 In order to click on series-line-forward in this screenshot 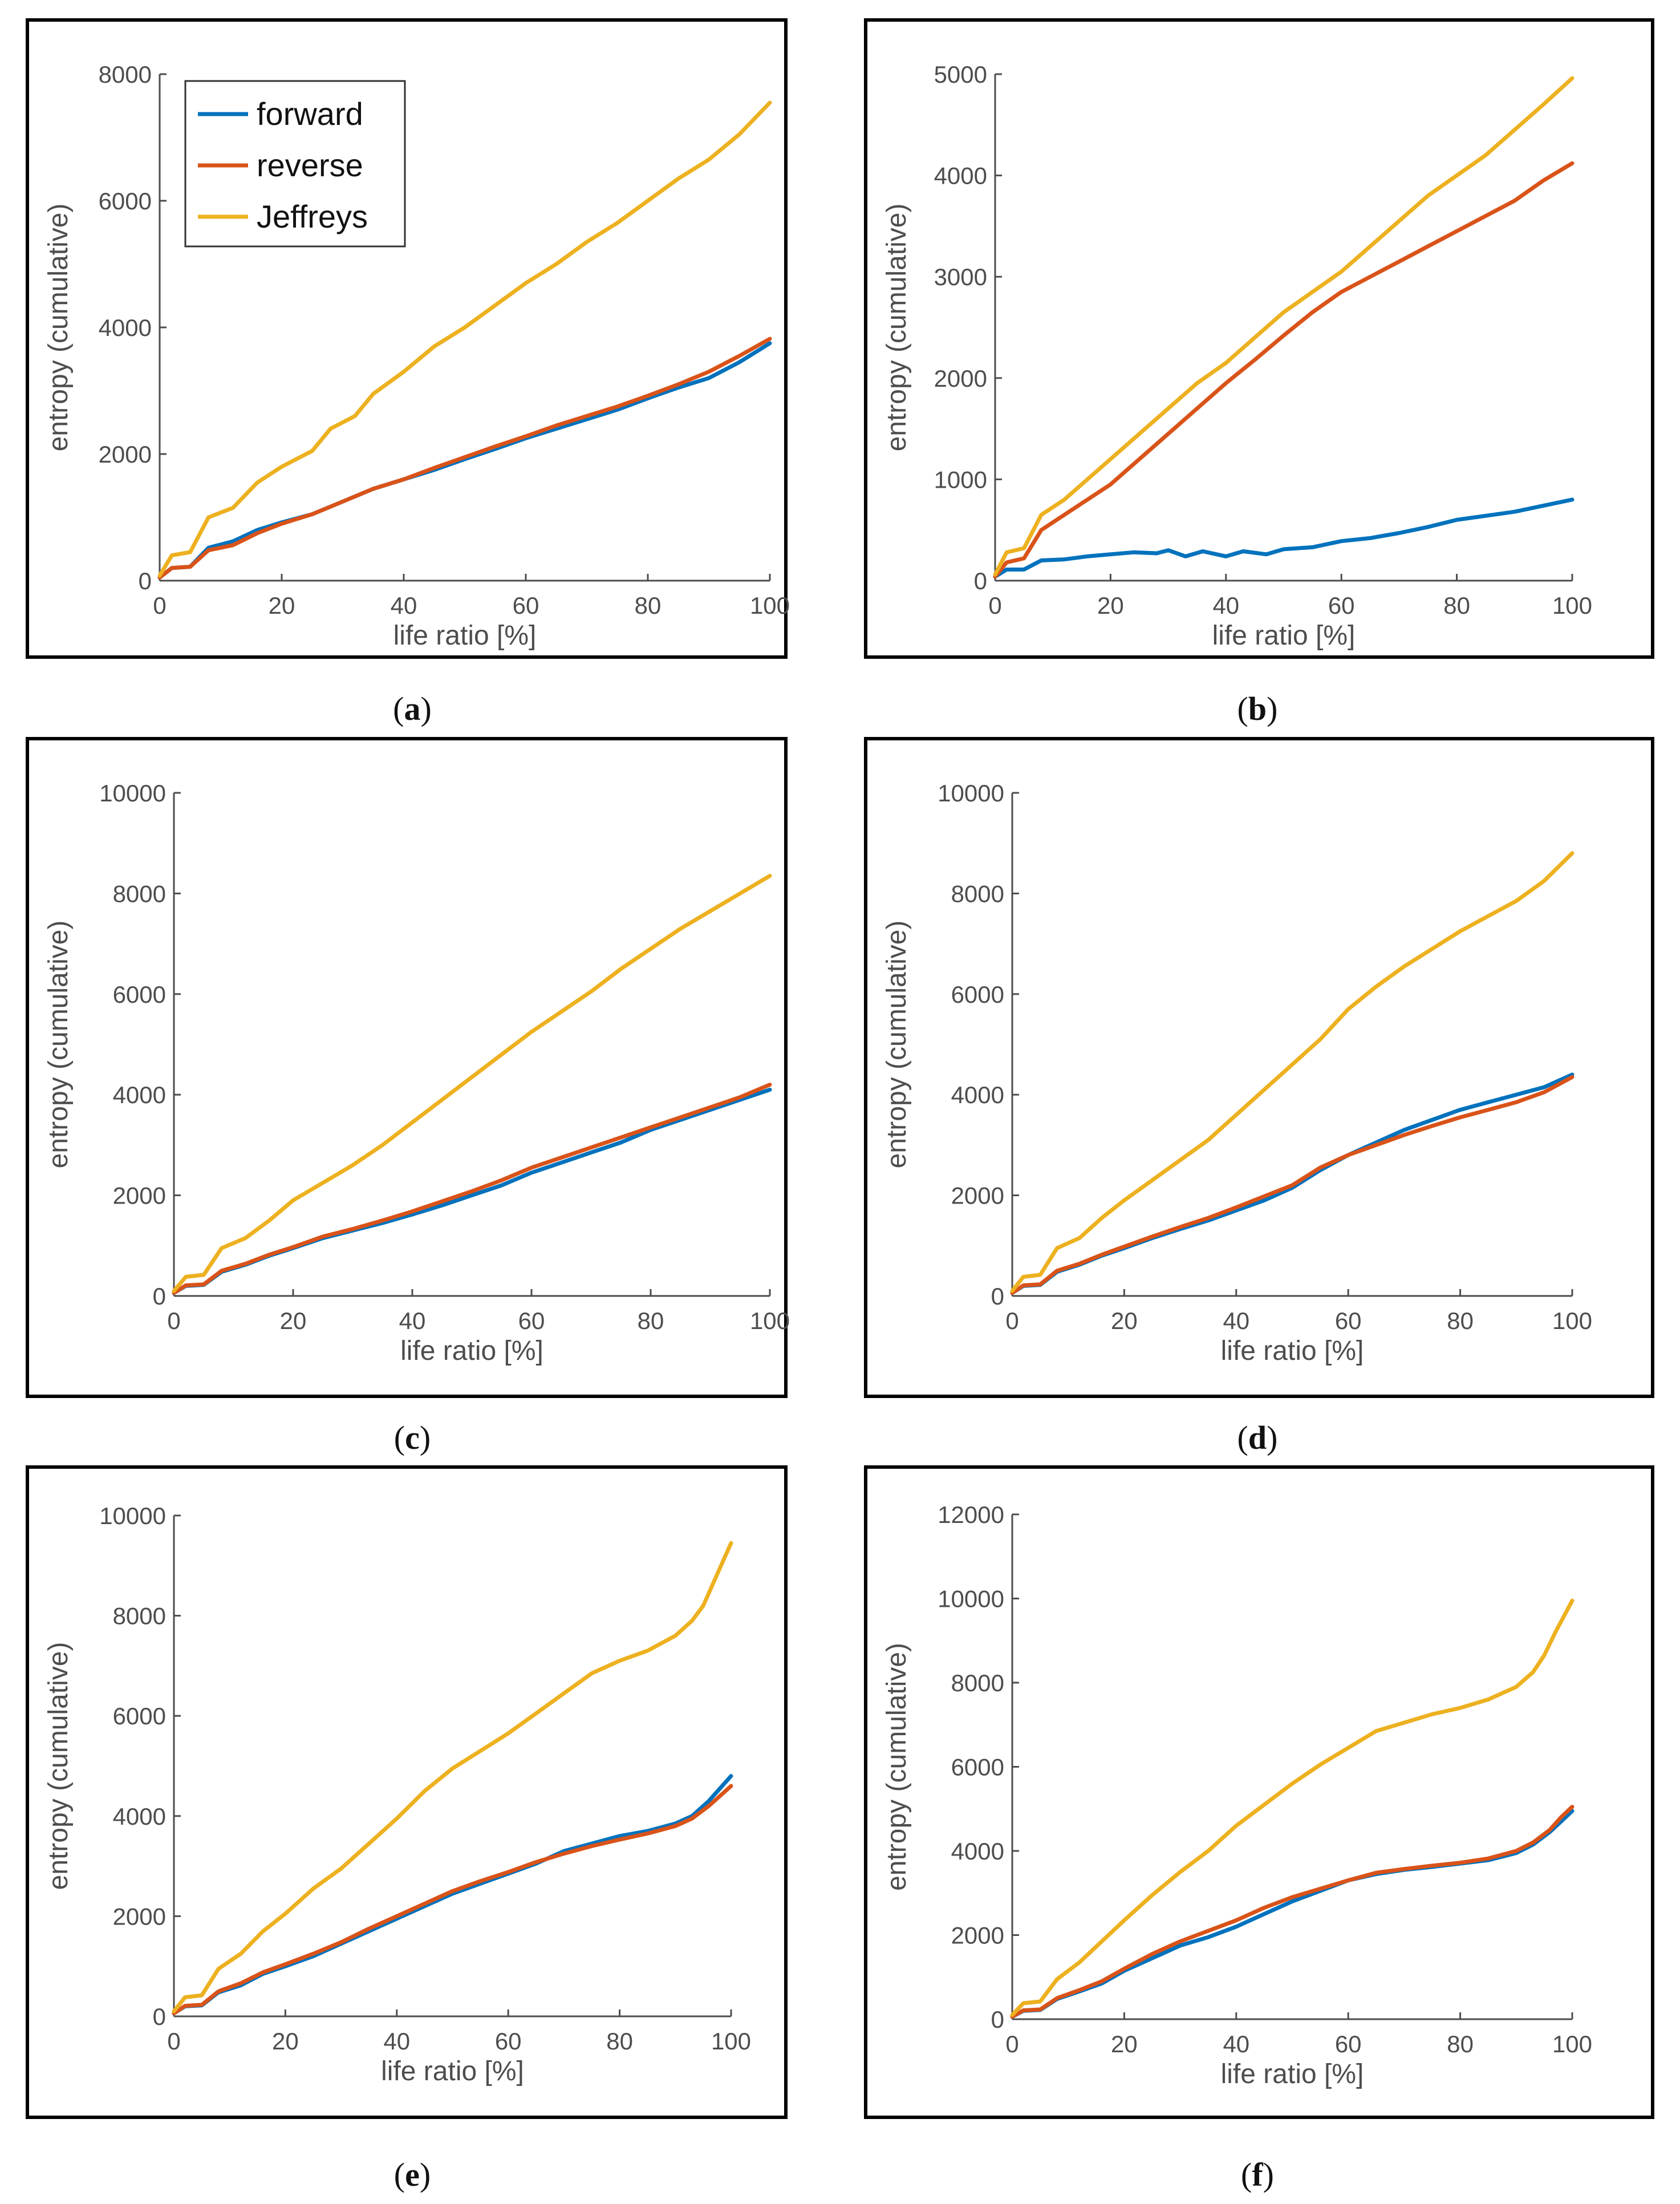, I will do `click(1284, 538)`.